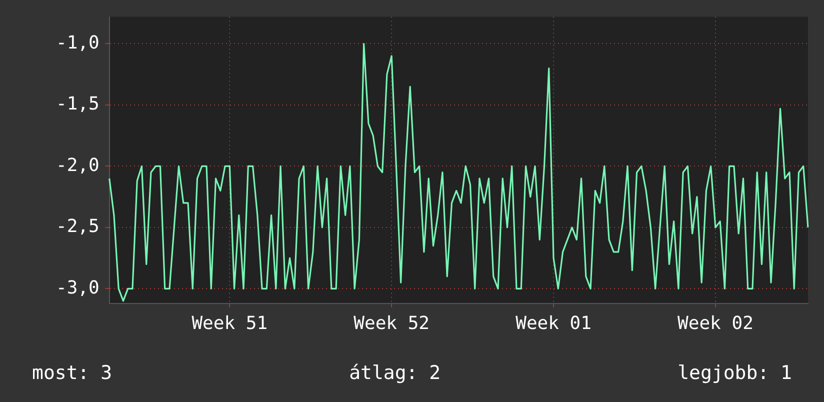 This screenshot has width=824, height=402. I want to click on y-tick-label: -1,5, so click(78, 104).